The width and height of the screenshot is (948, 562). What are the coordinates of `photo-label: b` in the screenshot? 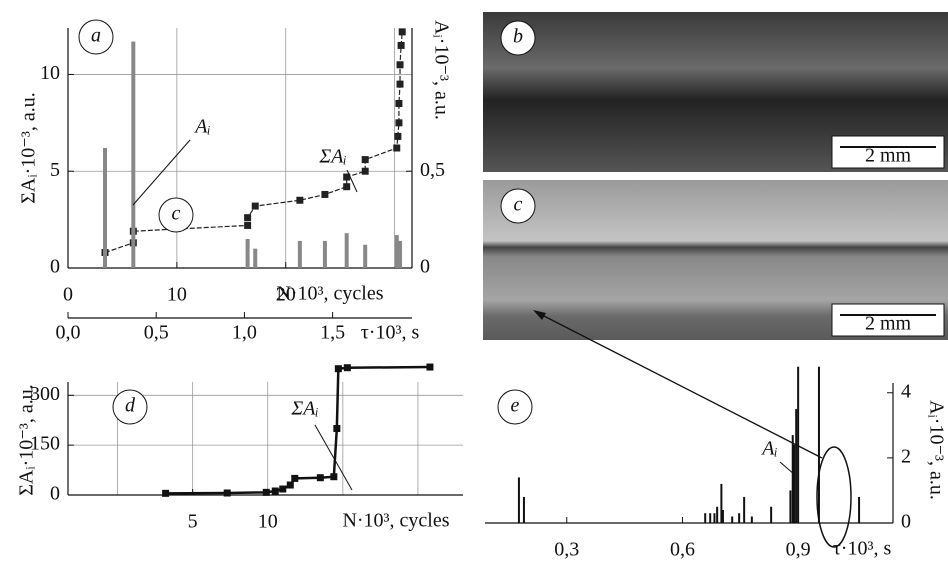 It's located at (518, 37).